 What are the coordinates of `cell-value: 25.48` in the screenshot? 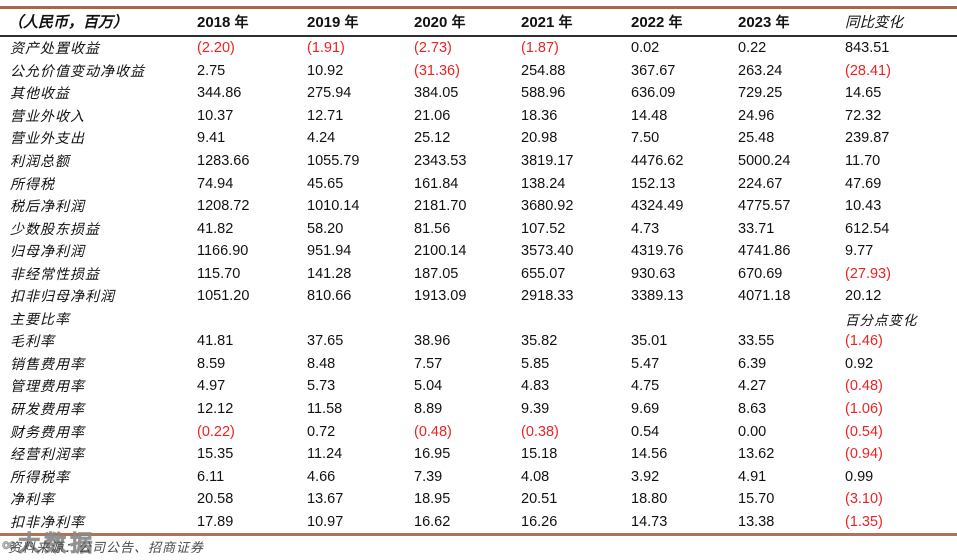 It's located at (756, 138).